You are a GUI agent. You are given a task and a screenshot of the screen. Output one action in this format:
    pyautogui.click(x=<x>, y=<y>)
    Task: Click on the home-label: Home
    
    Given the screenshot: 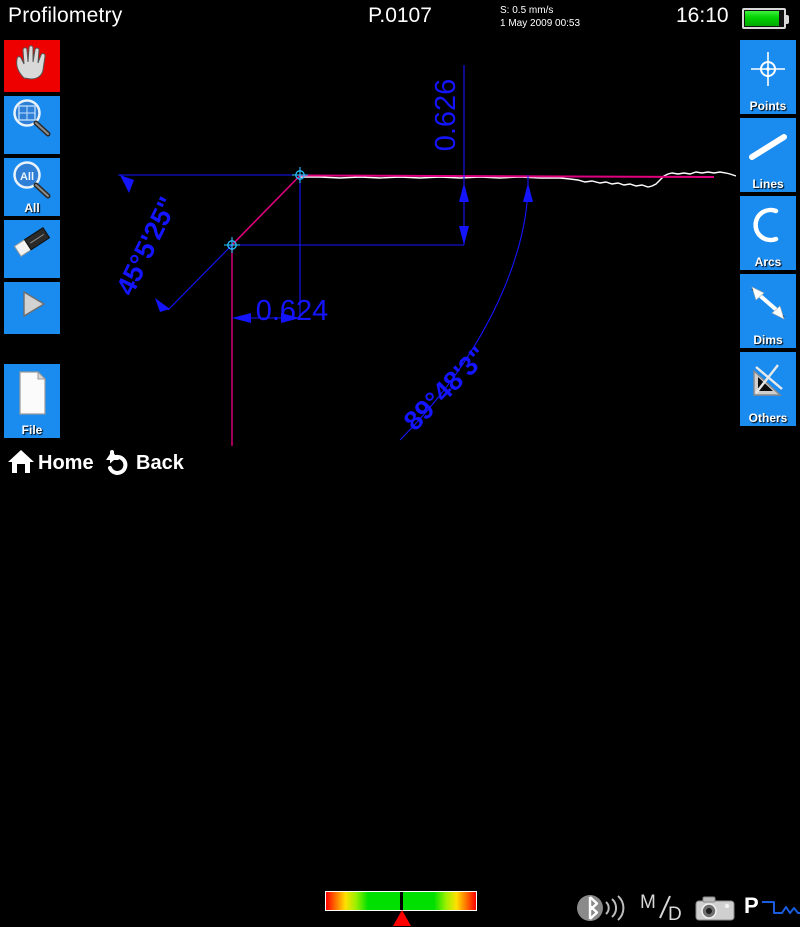 What is the action you would take?
    pyautogui.click(x=66, y=462)
    